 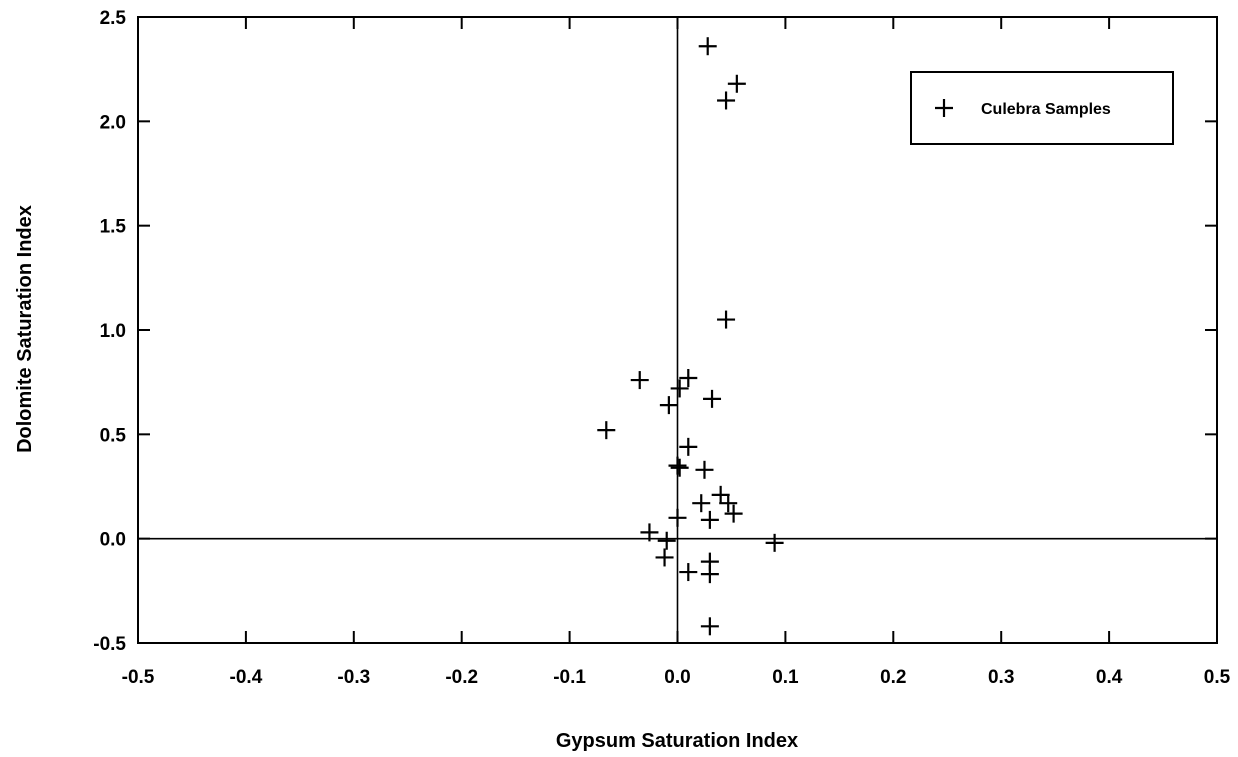 I want to click on x-tick-label: 0.4, so click(x=1109, y=677).